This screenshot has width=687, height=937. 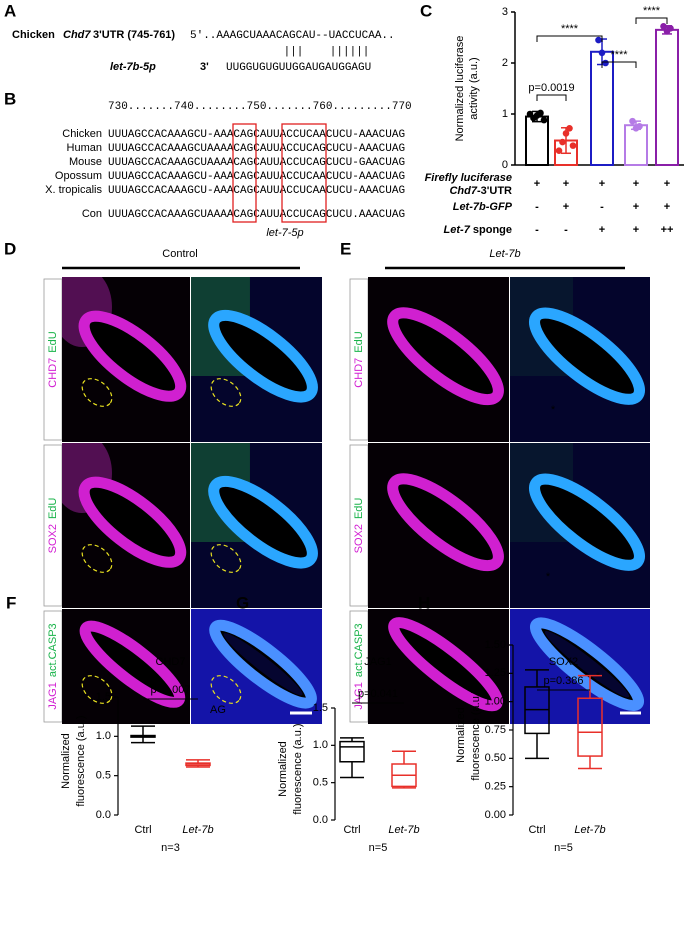 I want to click on condition-label: Firefly luciferase, so click(x=468, y=178).